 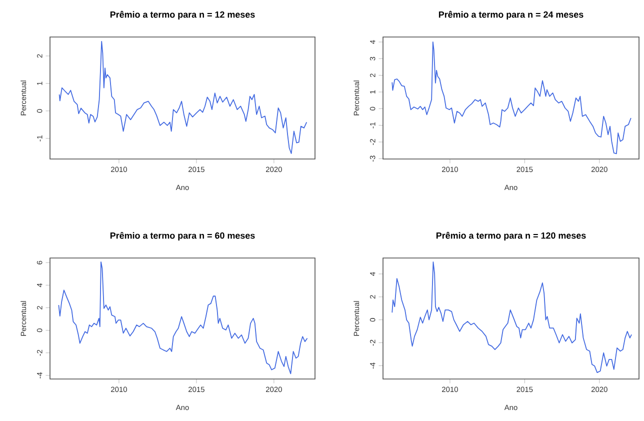 I want to click on chart-title: Prêmio a termo para n = 60 meses, so click(x=182, y=236).